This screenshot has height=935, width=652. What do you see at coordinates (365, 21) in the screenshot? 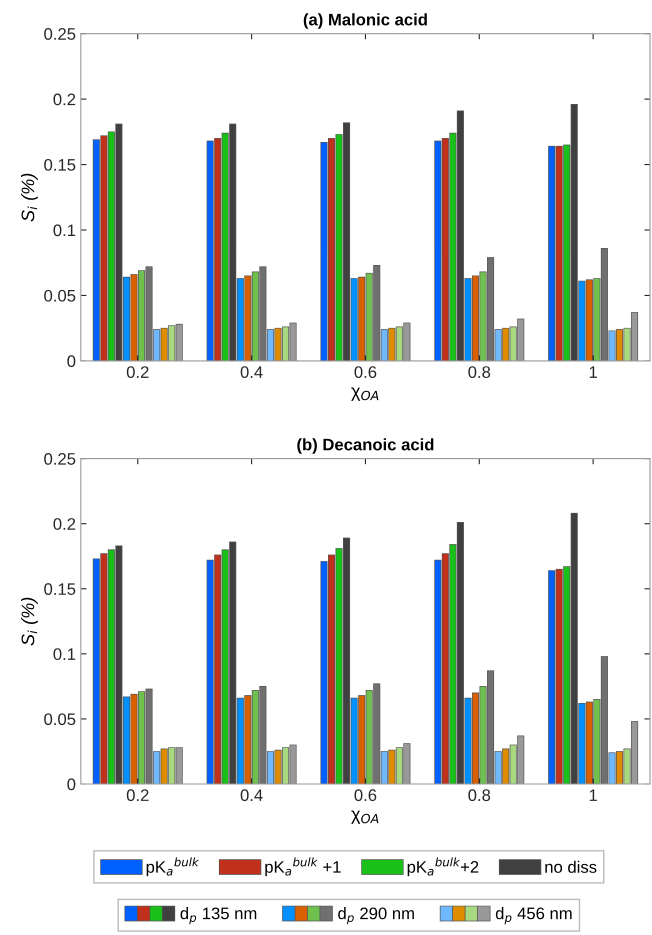
I see `chart-title: (a) Malonic acid` at bounding box center [365, 21].